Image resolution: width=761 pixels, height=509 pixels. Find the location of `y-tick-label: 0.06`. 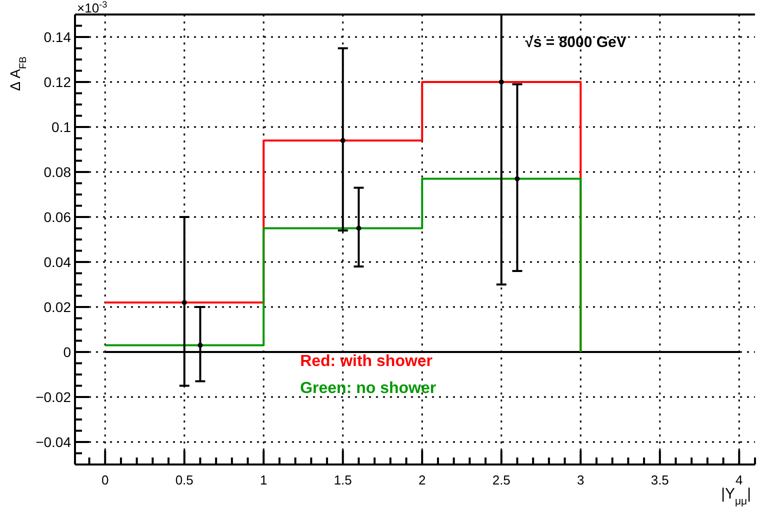

y-tick-label: 0.06 is located at coordinates (58, 217).